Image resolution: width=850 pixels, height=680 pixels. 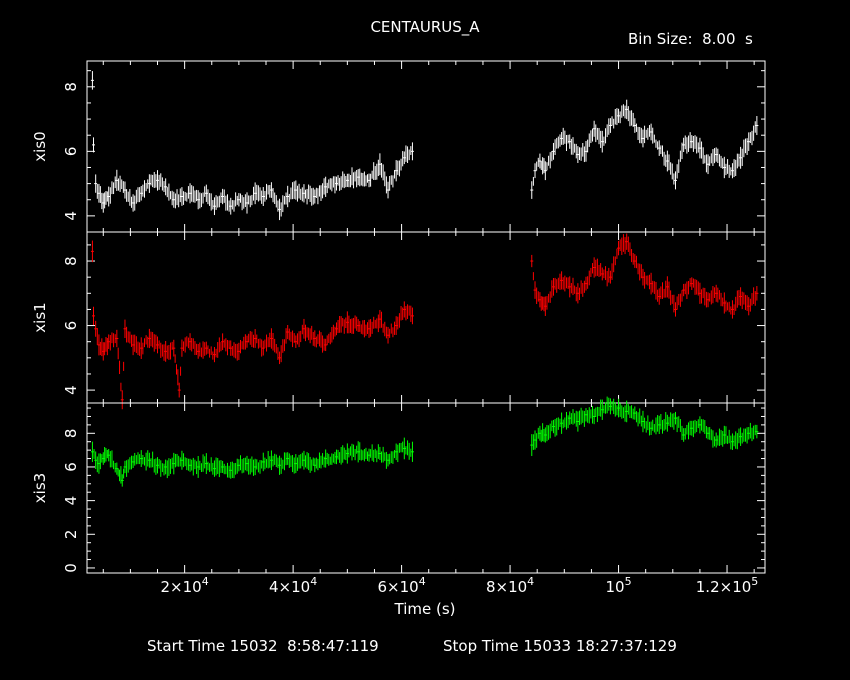 I want to click on xis0-ytick-label: 8, so click(x=71, y=87).